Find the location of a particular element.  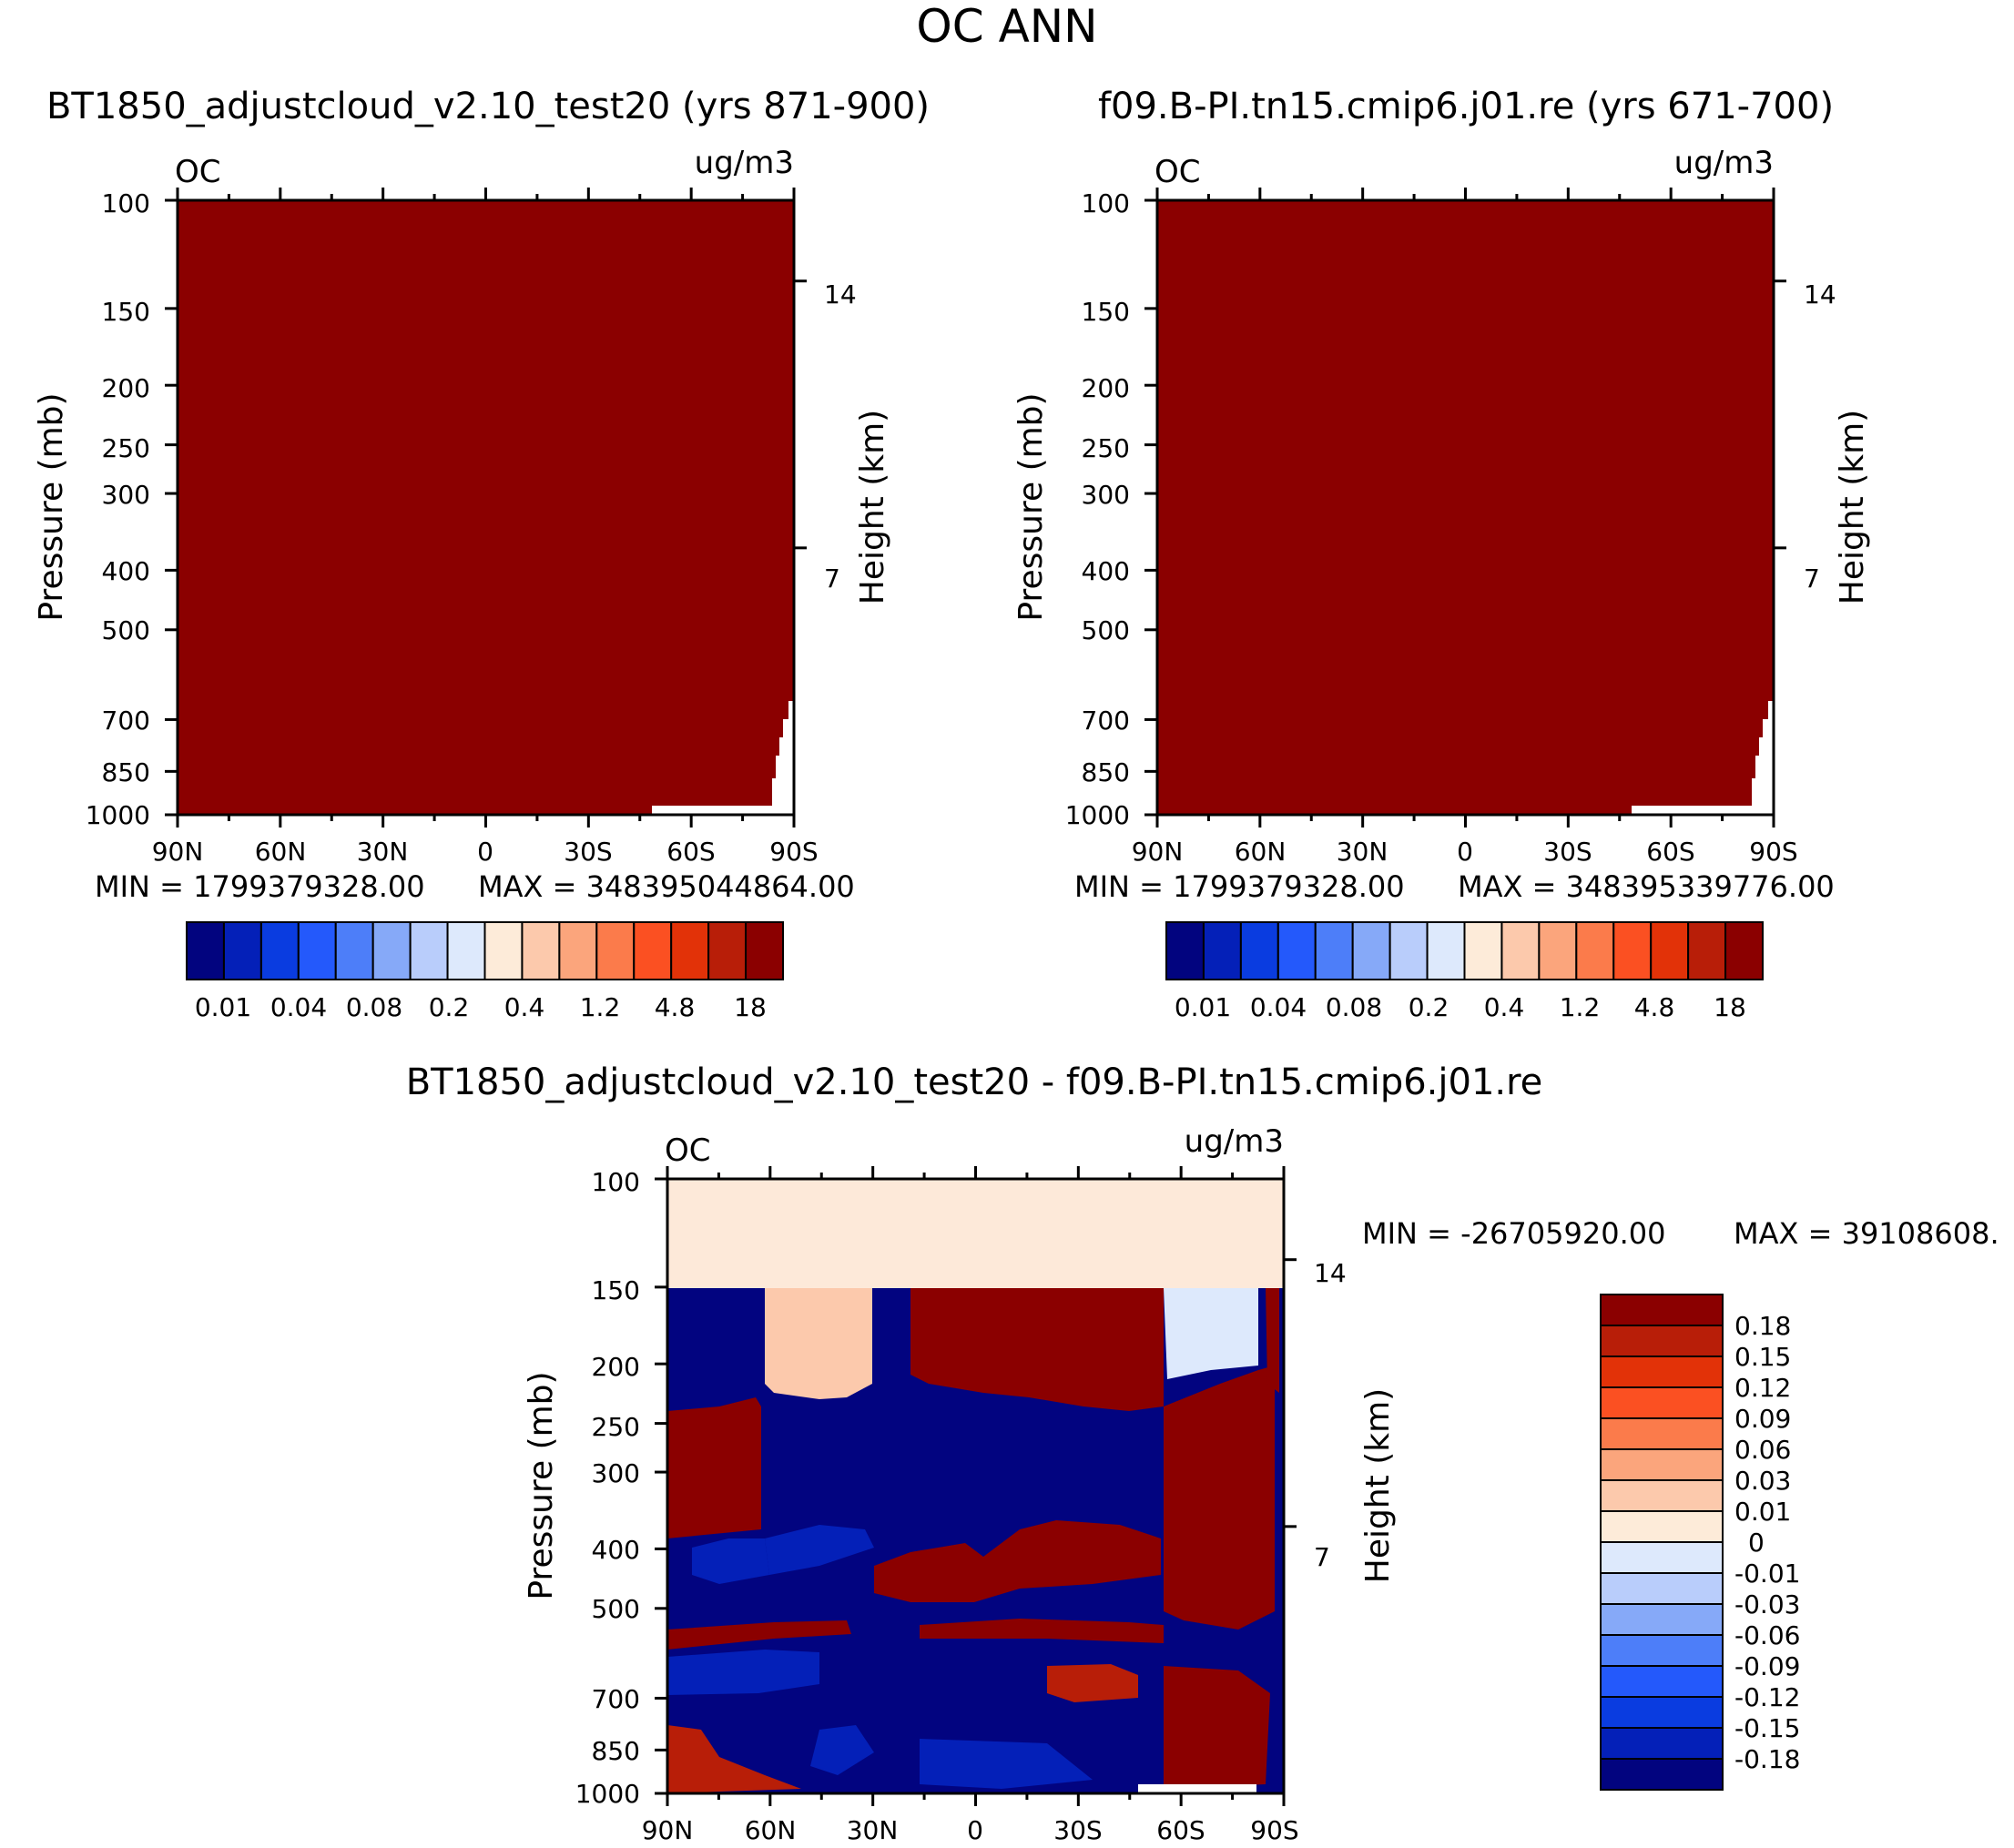

colorbar-label: 0.18 is located at coordinates (1762, 1326).